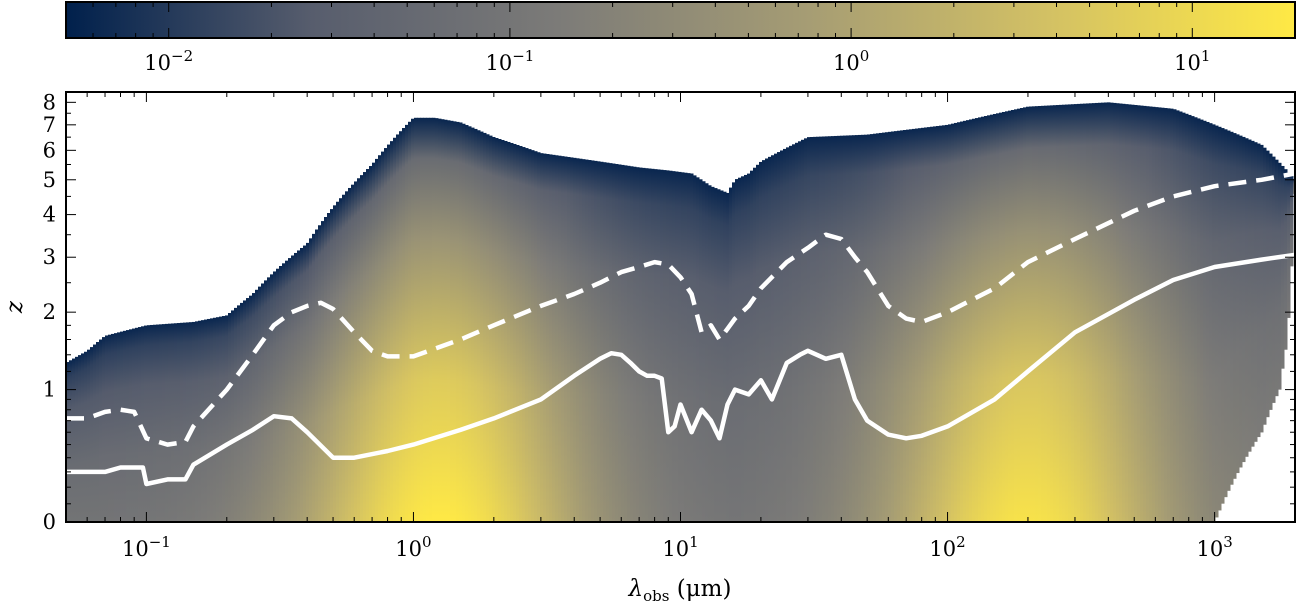 This screenshot has height=608, width=1309. Describe the element at coordinates (1214, 547) in the screenshot. I see `x-tick-label: 10³` at that location.